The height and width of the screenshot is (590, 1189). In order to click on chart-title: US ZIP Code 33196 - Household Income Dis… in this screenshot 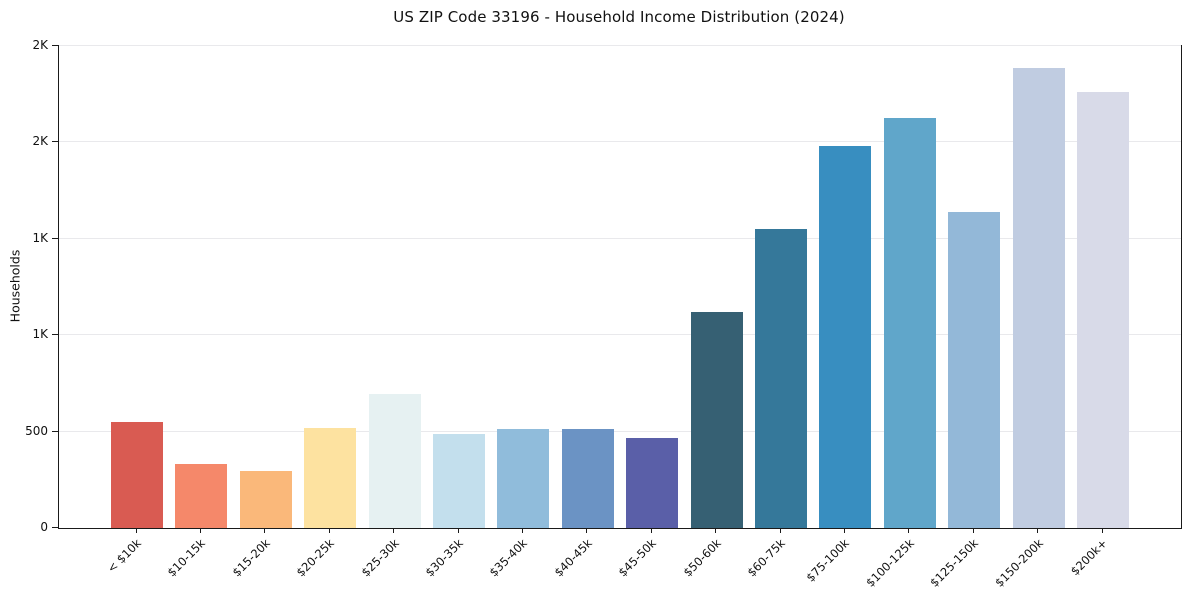, I will do `click(619, 17)`.